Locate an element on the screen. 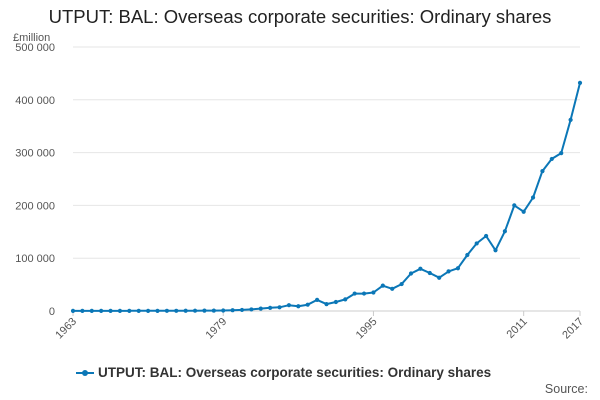 This screenshot has width=600, height=400. x-tick-label: 2017 is located at coordinates (573, 329).